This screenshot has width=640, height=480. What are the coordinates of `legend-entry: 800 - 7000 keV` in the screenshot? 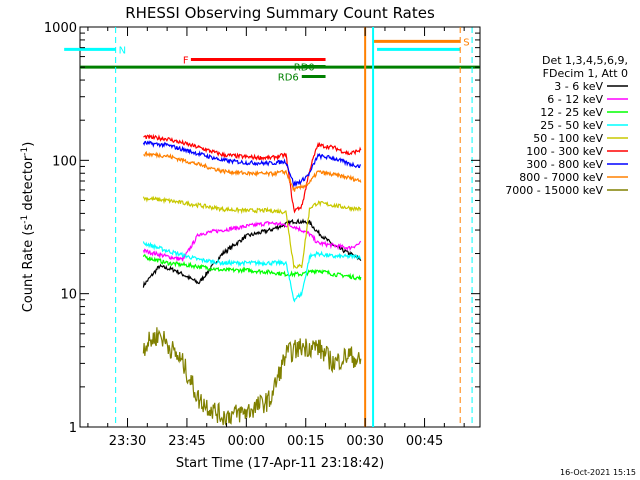 It's located at (561, 177).